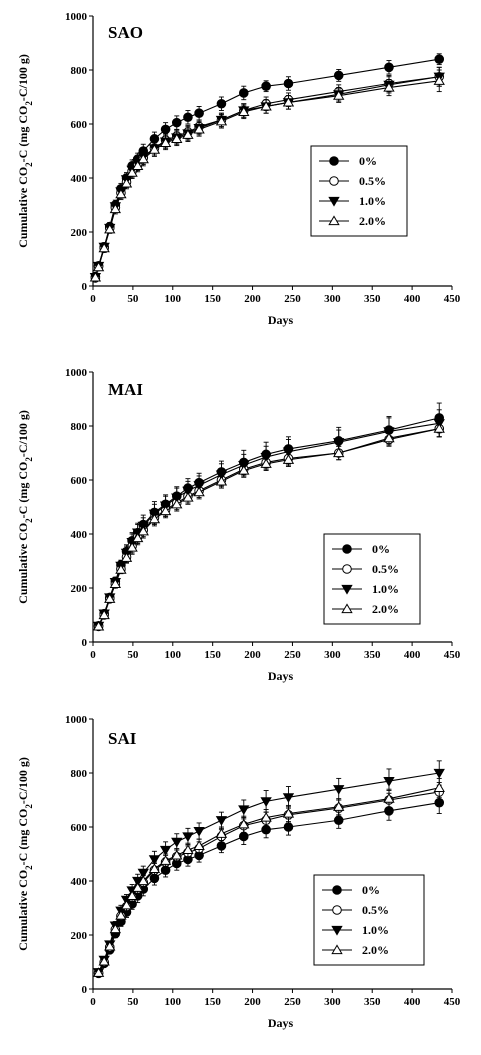 This screenshot has height=1055, width=481. Describe the element at coordinates (79, 882) in the screenshot. I see `y-tick-label: 400` at that location.